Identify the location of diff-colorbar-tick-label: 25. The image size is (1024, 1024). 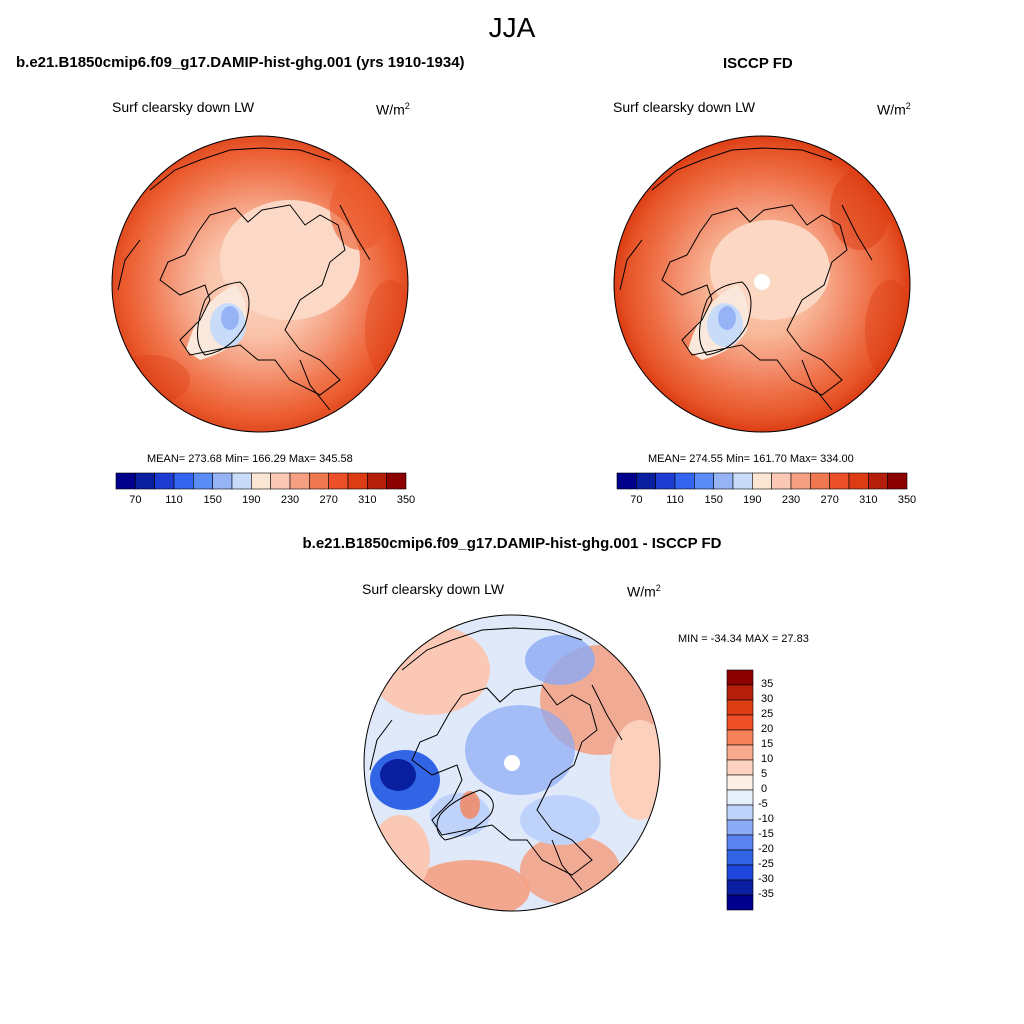
(767, 714).